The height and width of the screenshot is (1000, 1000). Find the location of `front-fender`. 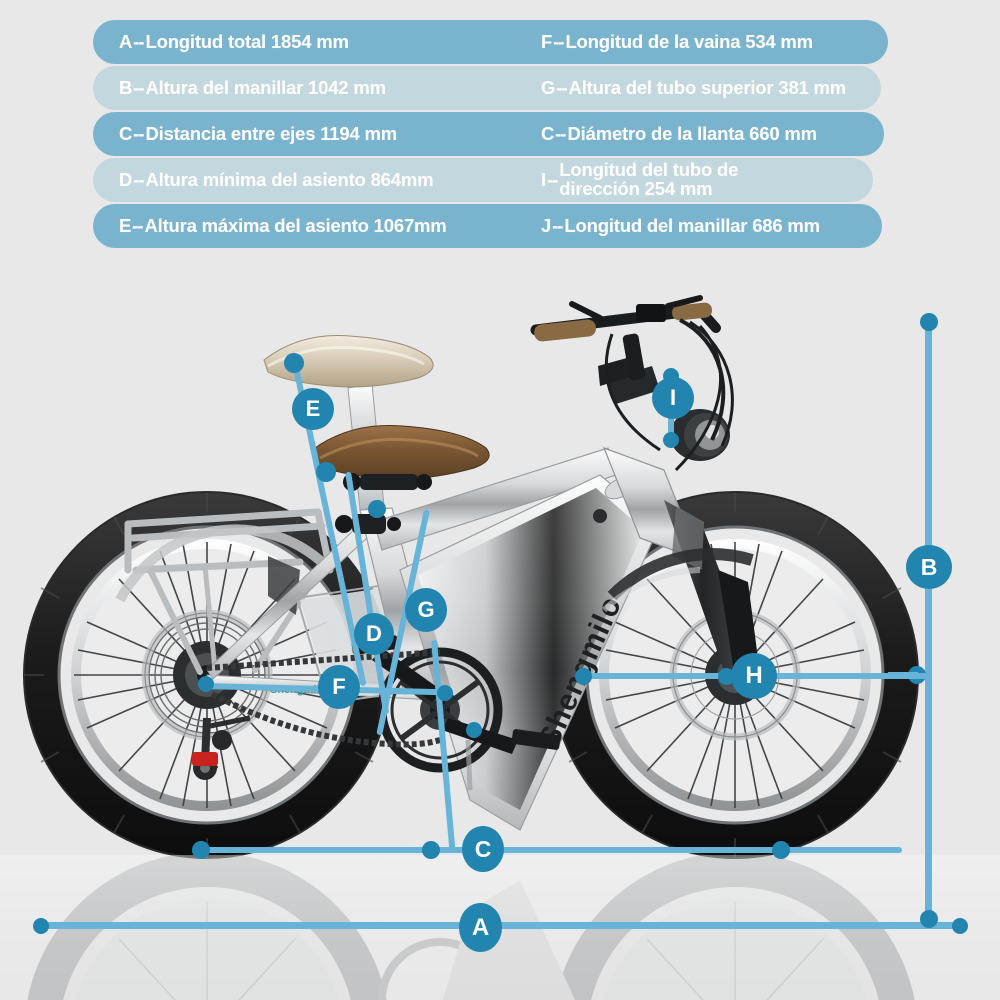

front-fender is located at coordinates (680, 574).